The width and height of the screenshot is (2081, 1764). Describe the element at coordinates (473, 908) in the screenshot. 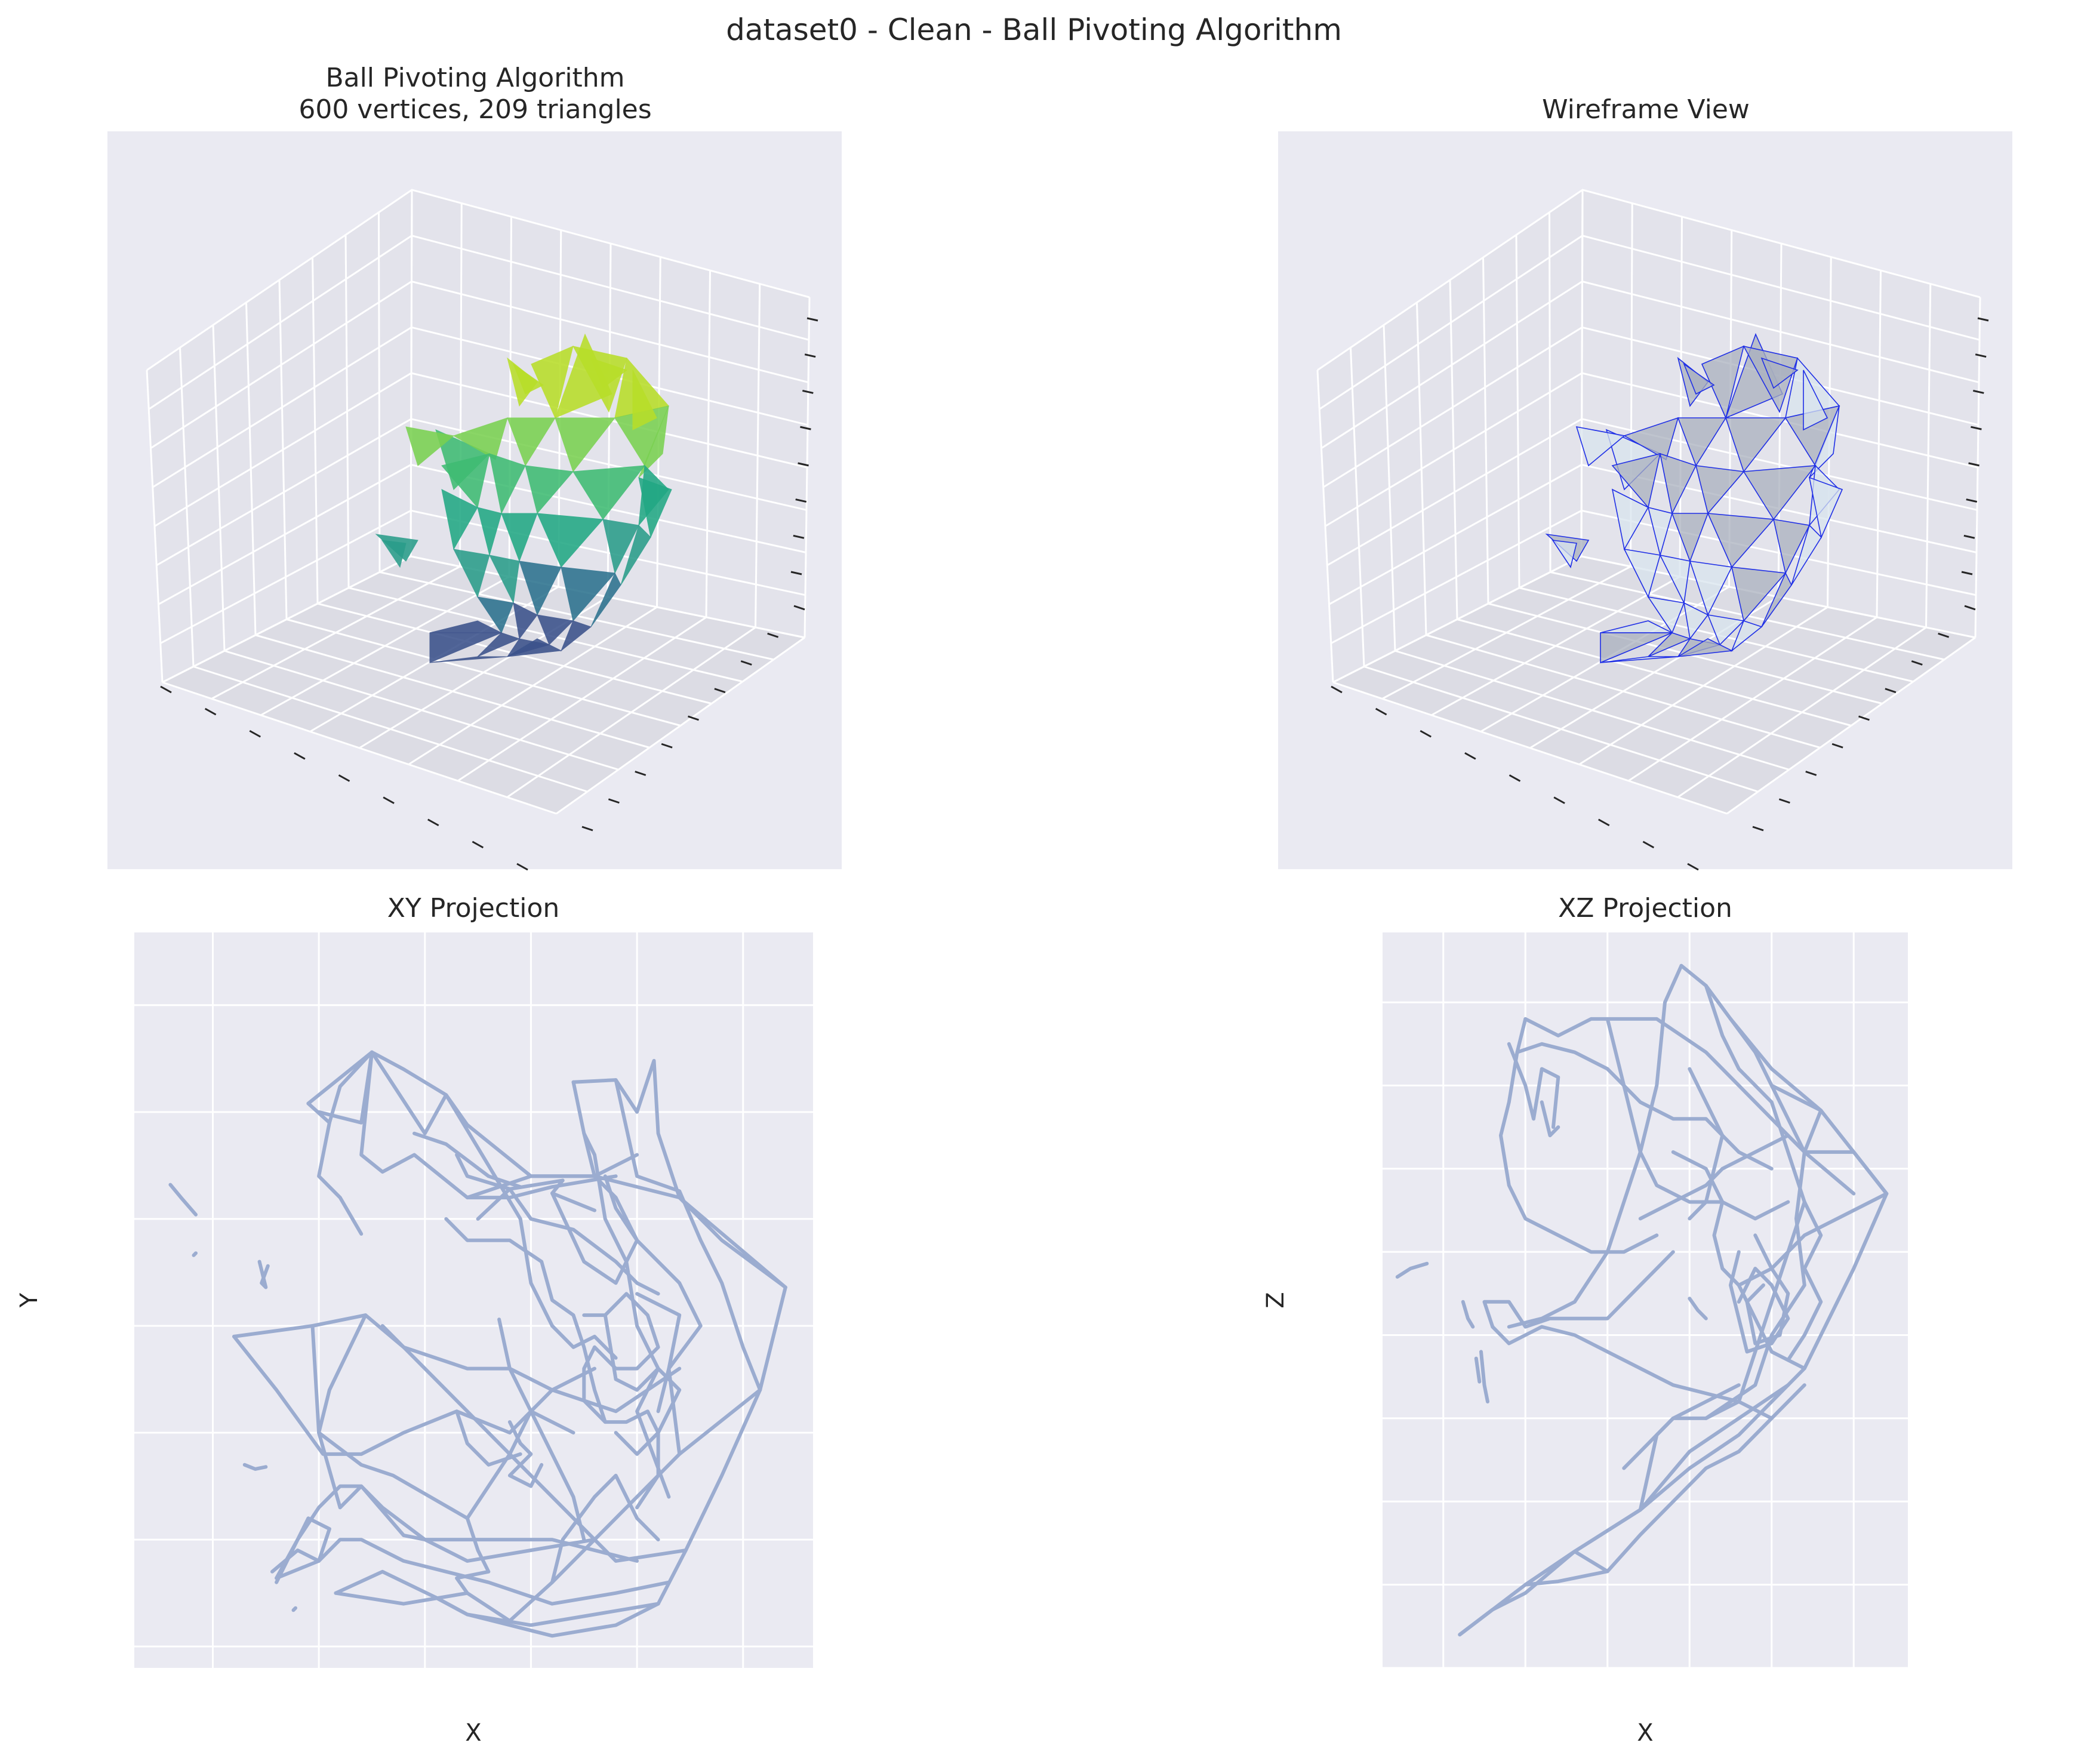

I see `xy-panel-title: XY Projection` at that location.